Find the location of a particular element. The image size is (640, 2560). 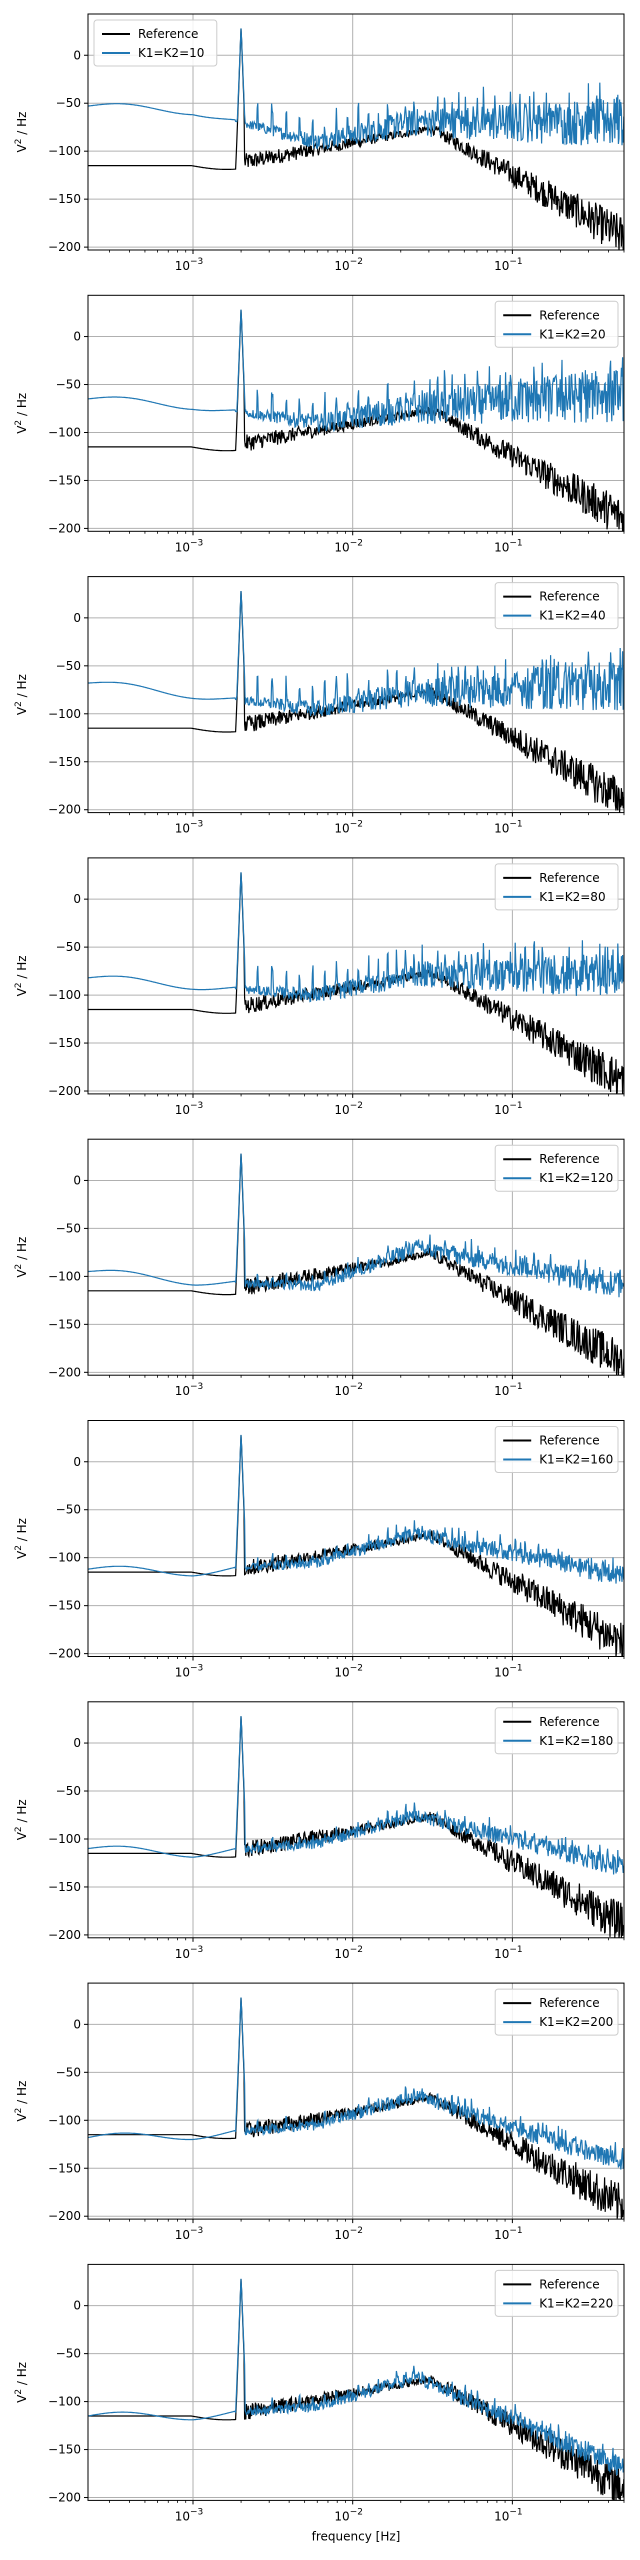

legend: Reference K1=K2=10 is located at coordinates (155, 43).